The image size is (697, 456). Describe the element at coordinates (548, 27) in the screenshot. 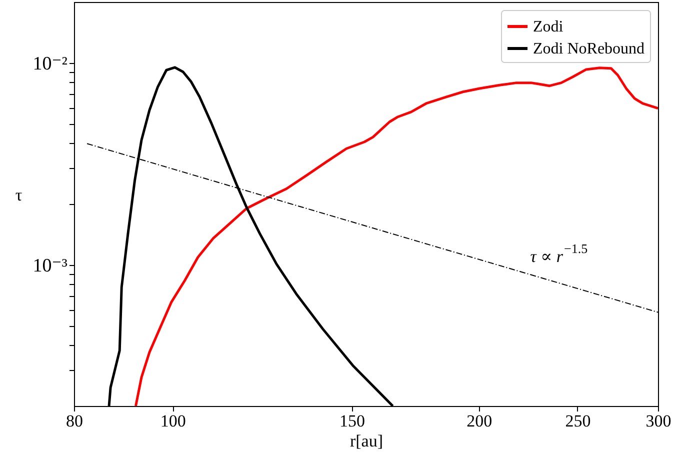

I see `legend-label: Zodi` at that location.